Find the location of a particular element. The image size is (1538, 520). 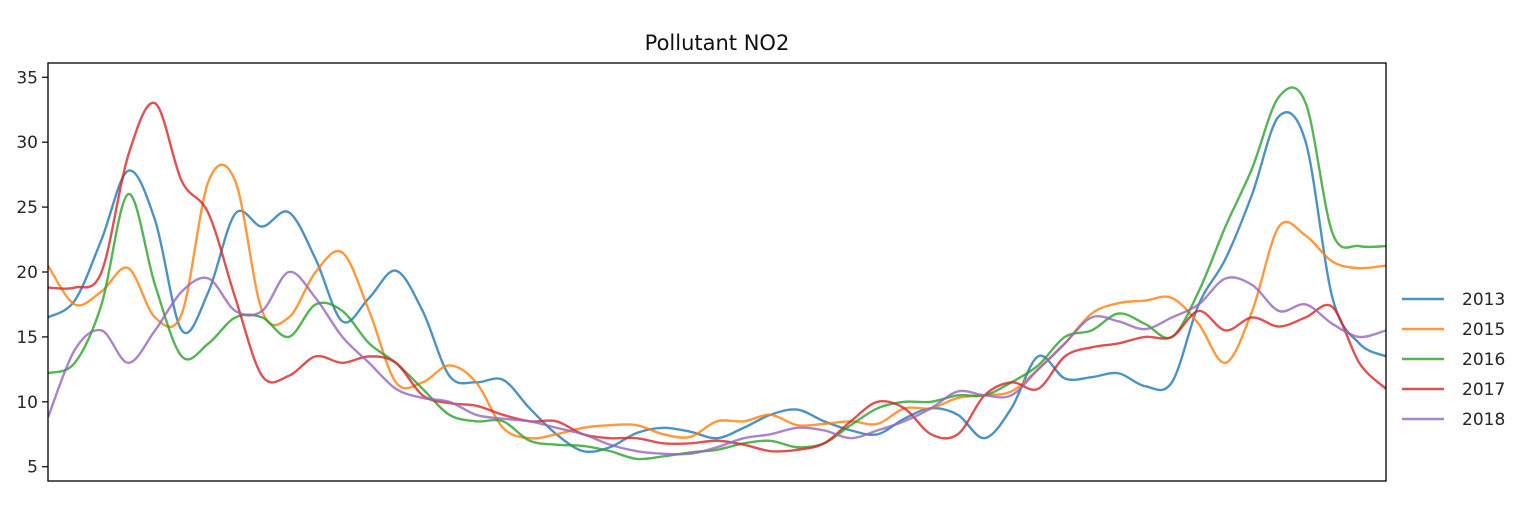

y-axis: 5 10 15 20 25 30 35 is located at coordinates (32, 273).